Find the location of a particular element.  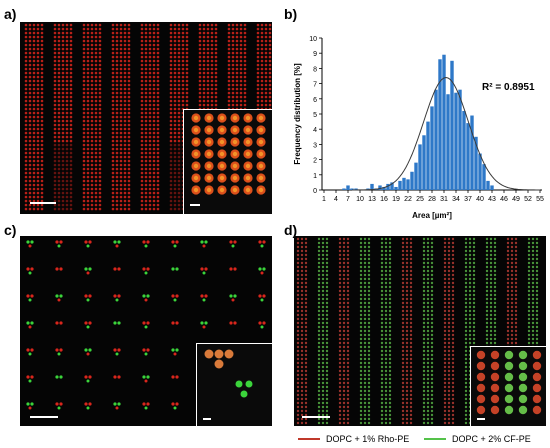

inset-scale-bar-c is located at coordinates (207, 419).